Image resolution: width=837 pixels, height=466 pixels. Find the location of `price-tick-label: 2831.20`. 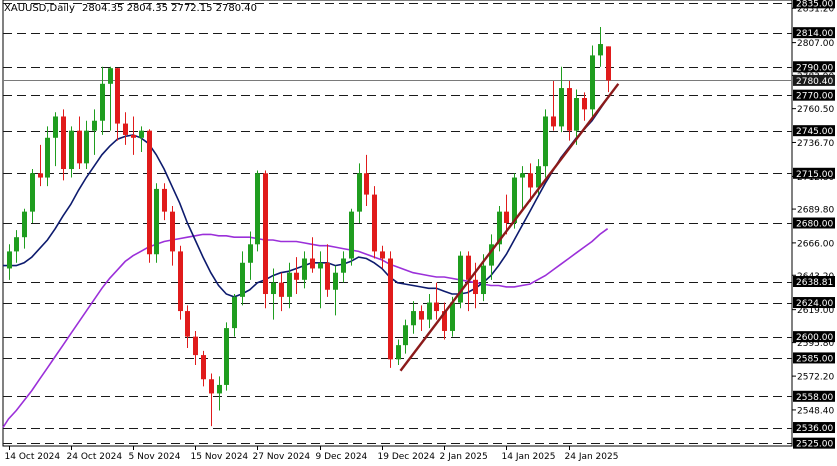

price-tick-label: 2831.20 is located at coordinates (815, 10).